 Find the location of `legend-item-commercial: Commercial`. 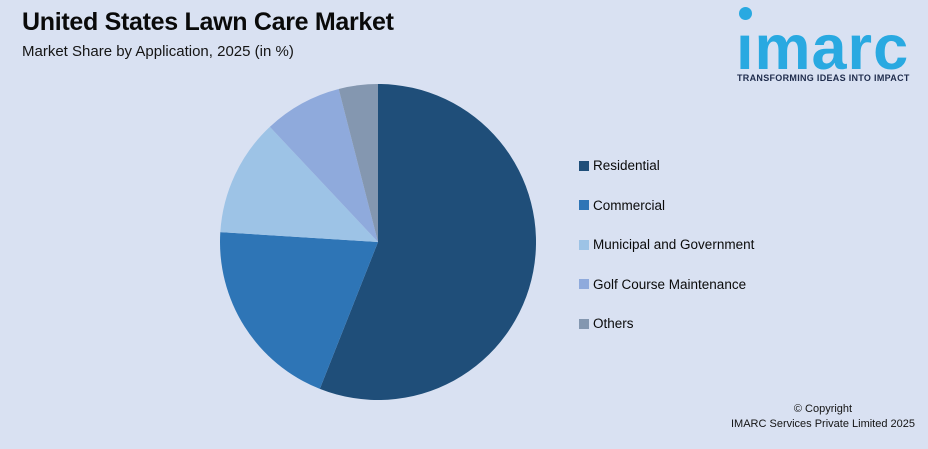

legend-item-commercial: Commercial is located at coordinates (666, 206).